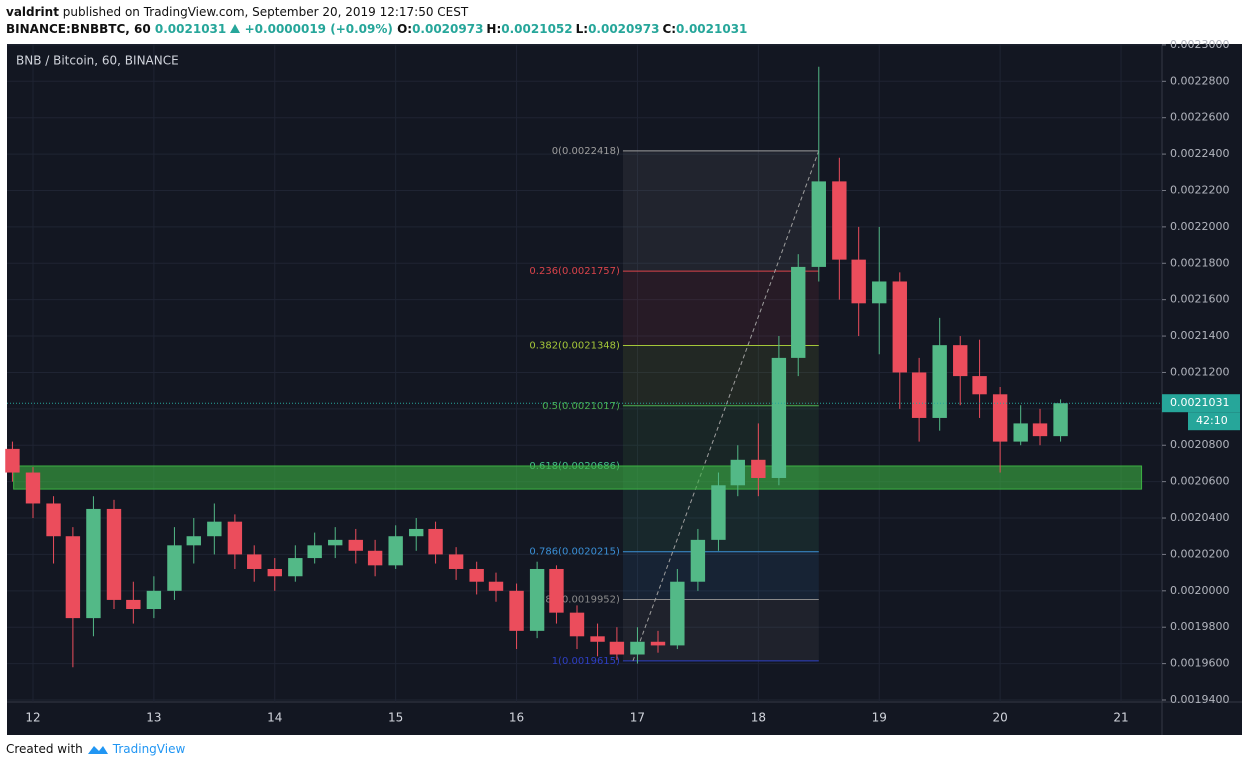 The height and width of the screenshot is (768, 1242). I want to click on ohlc-label: O:, so click(405, 29).